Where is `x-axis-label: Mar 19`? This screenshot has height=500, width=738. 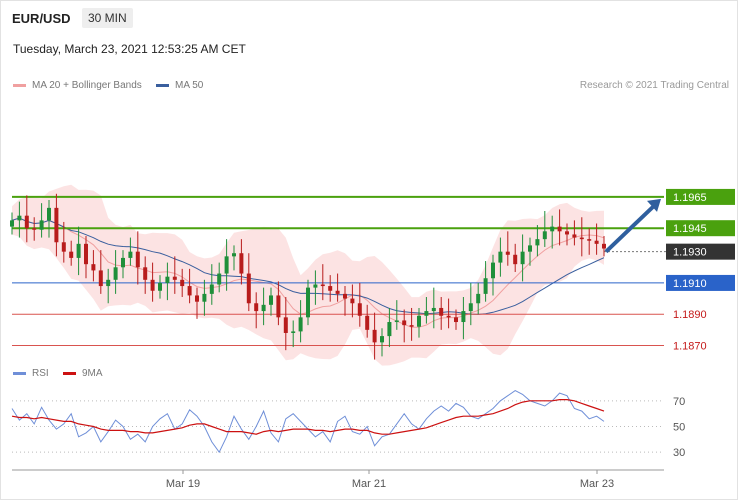 x-axis-label: Mar 19 is located at coordinates (183, 484).